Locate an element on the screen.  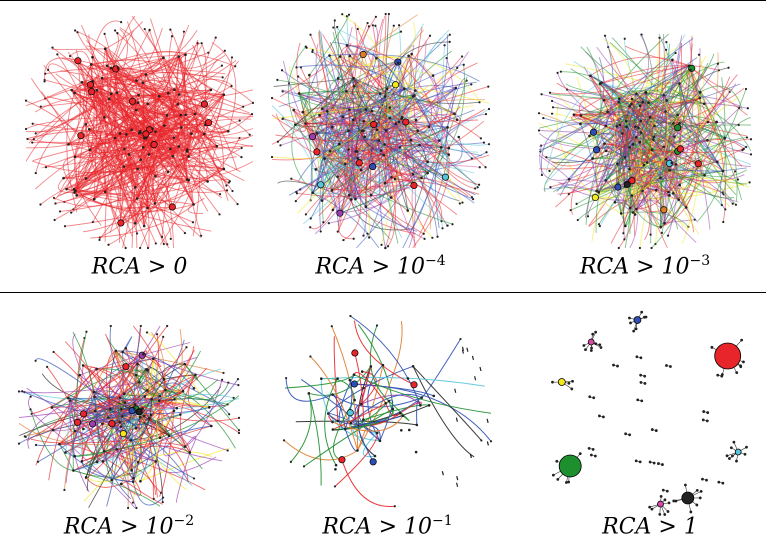
caption-3-base: RCA > 10 is located at coordinates (634, 267).